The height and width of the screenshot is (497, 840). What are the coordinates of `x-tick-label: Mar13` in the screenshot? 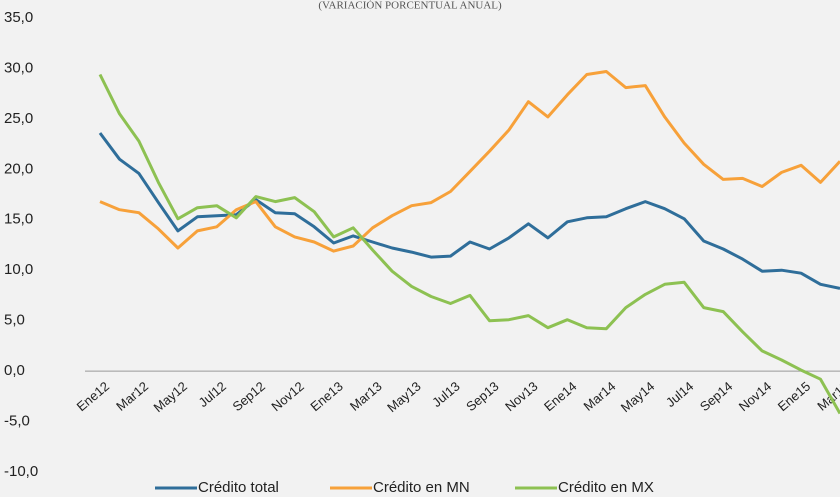 It's located at (366, 396).